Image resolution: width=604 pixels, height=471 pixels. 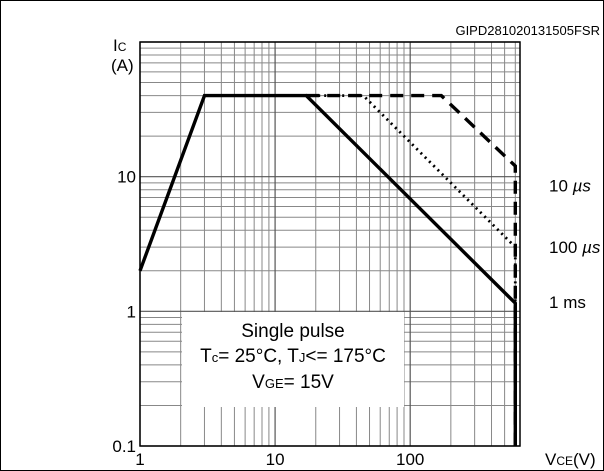 What do you see at coordinates (570, 459) in the screenshot?
I see `x-axis-label: VCE(V)` at bounding box center [570, 459].